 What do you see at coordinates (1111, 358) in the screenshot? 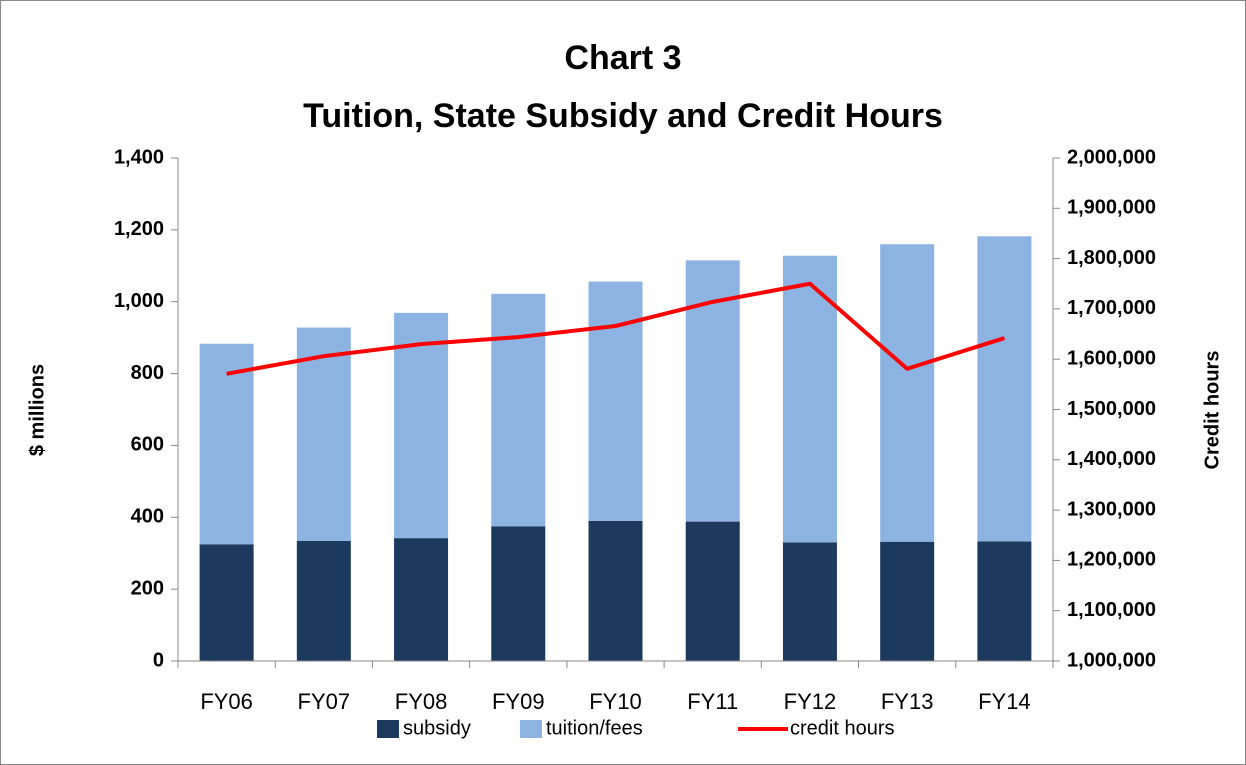
I see `y2-tick-label: 1,600,000` at bounding box center [1111, 358].